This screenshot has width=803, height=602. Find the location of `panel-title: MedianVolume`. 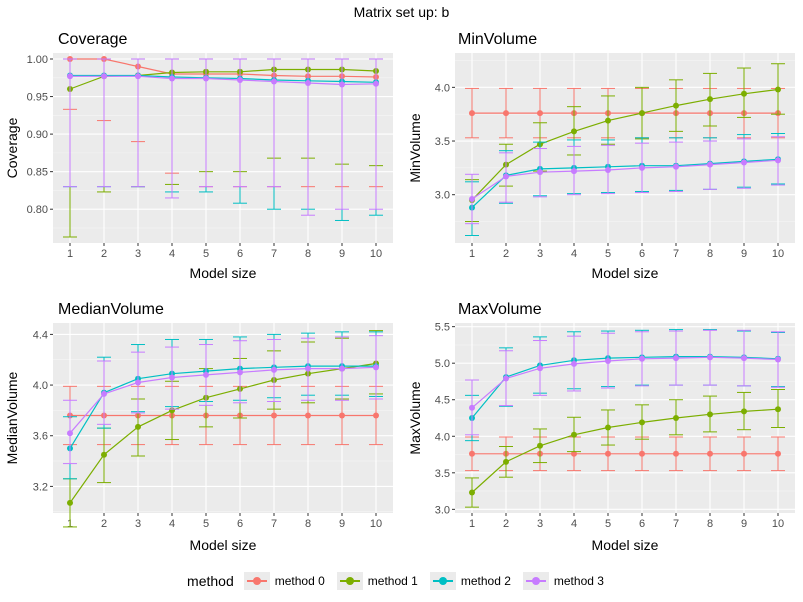

panel-title: MedianVolume is located at coordinates (111, 309).